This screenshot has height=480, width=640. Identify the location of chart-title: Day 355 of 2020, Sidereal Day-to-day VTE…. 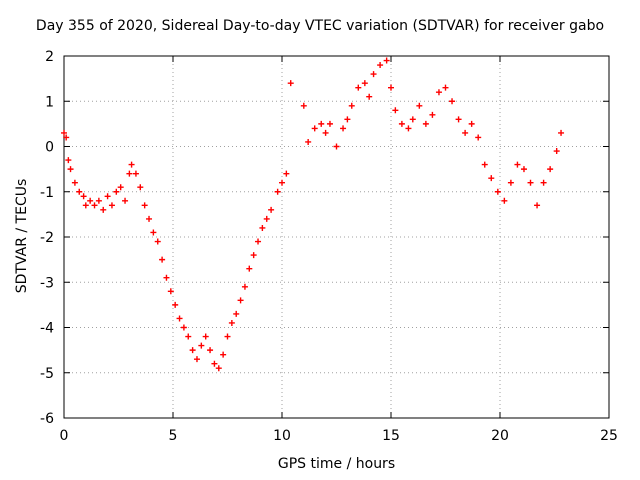
(320, 26).